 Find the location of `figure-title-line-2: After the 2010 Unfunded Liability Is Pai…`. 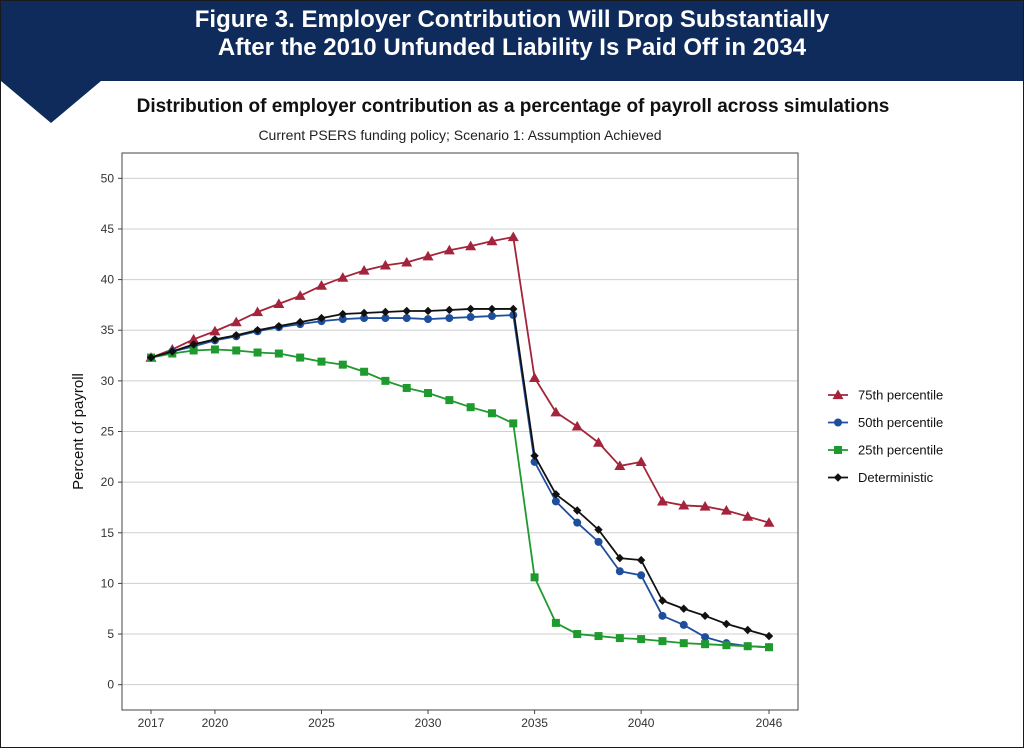

figure-title-line-2: After the 2010 Unfunded Liability Is Pai… is located at coordinates (512, 47).